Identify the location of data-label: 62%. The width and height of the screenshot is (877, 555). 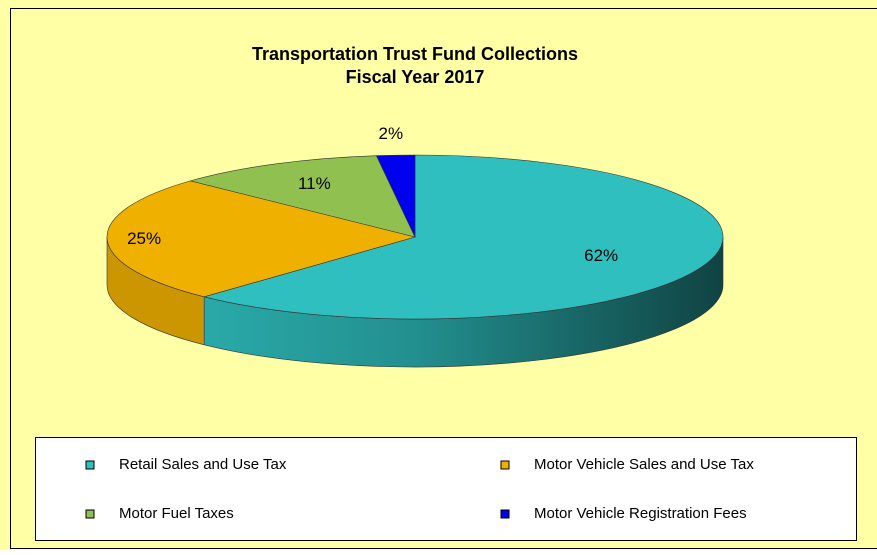
(601, 255).